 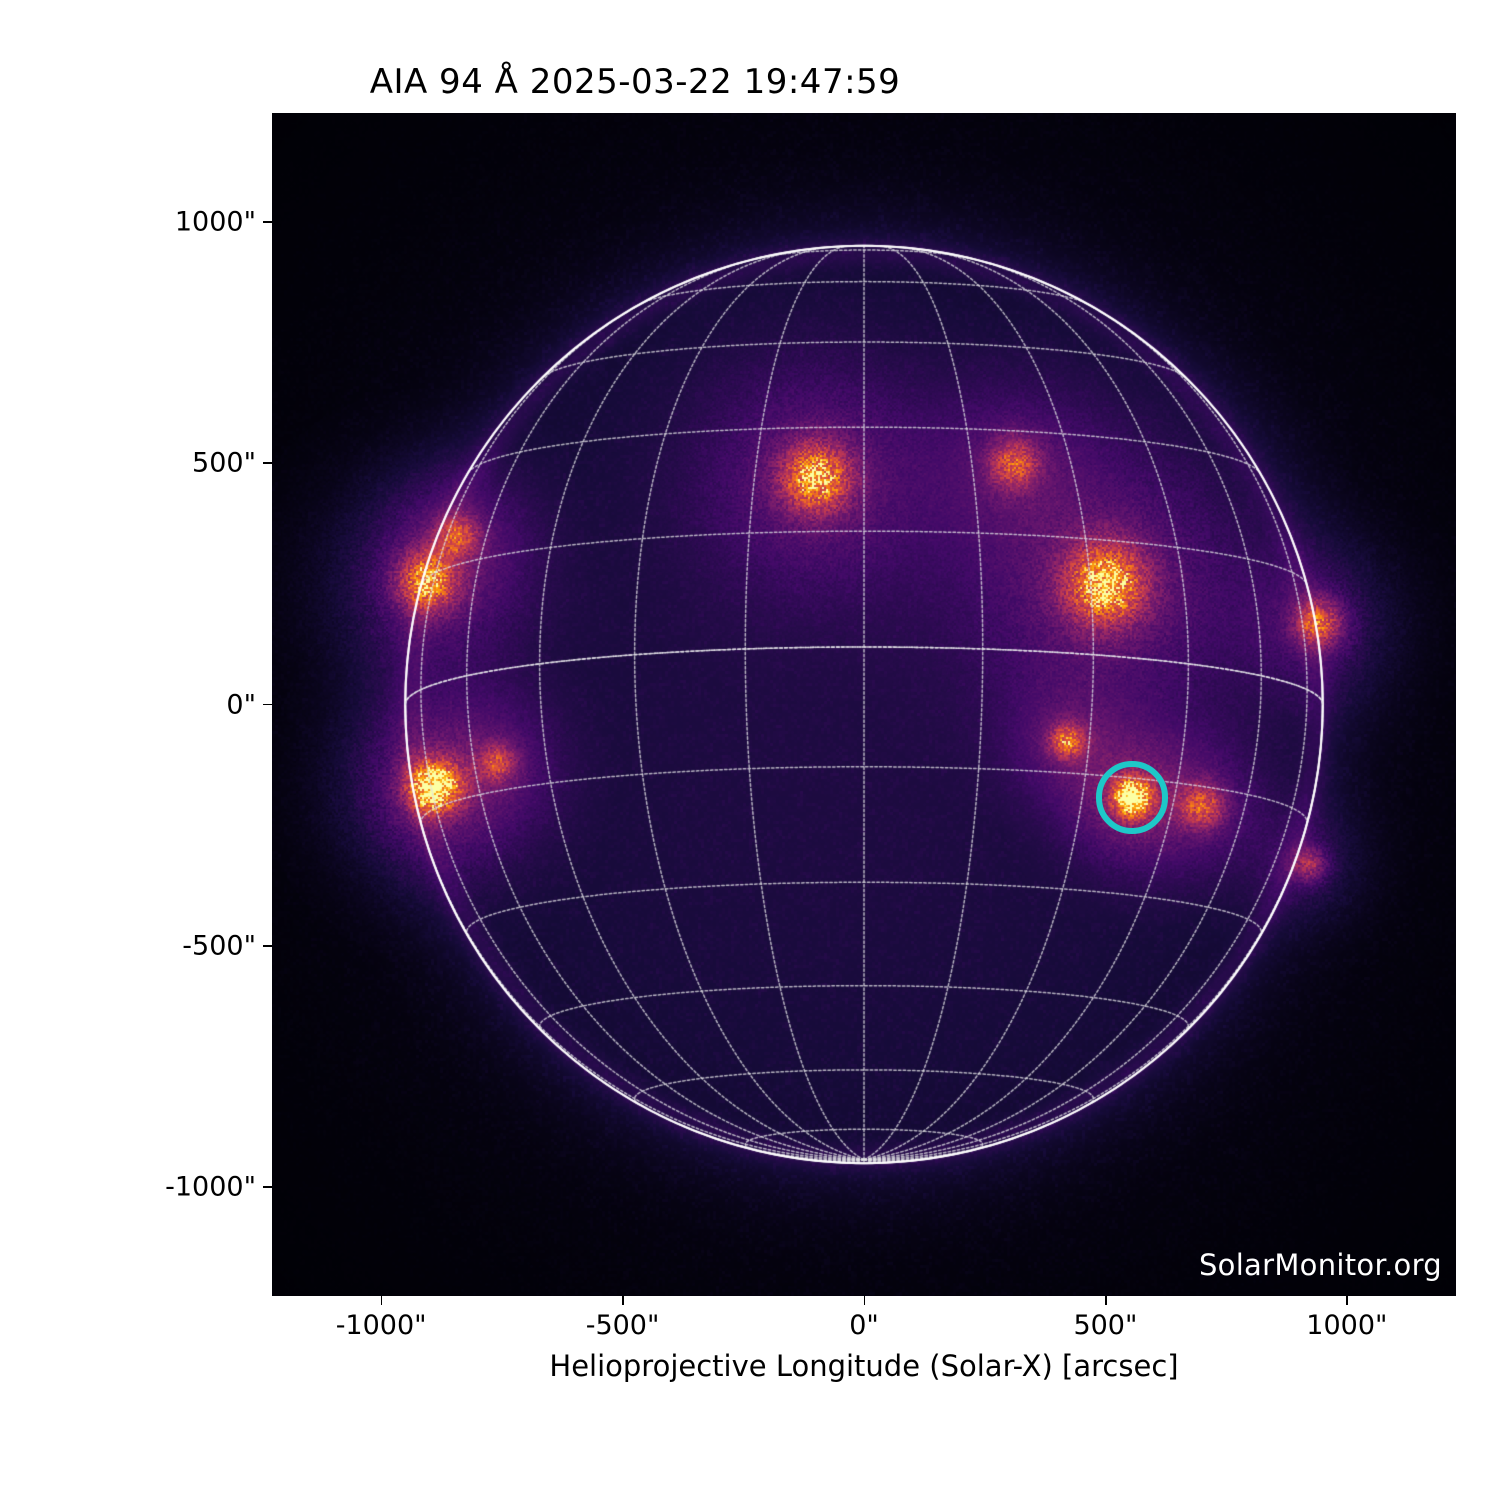 I want to click on figure-title-text: AIA 94 Å 2025-03-22 19:47:59, so click(x=635, y=82).